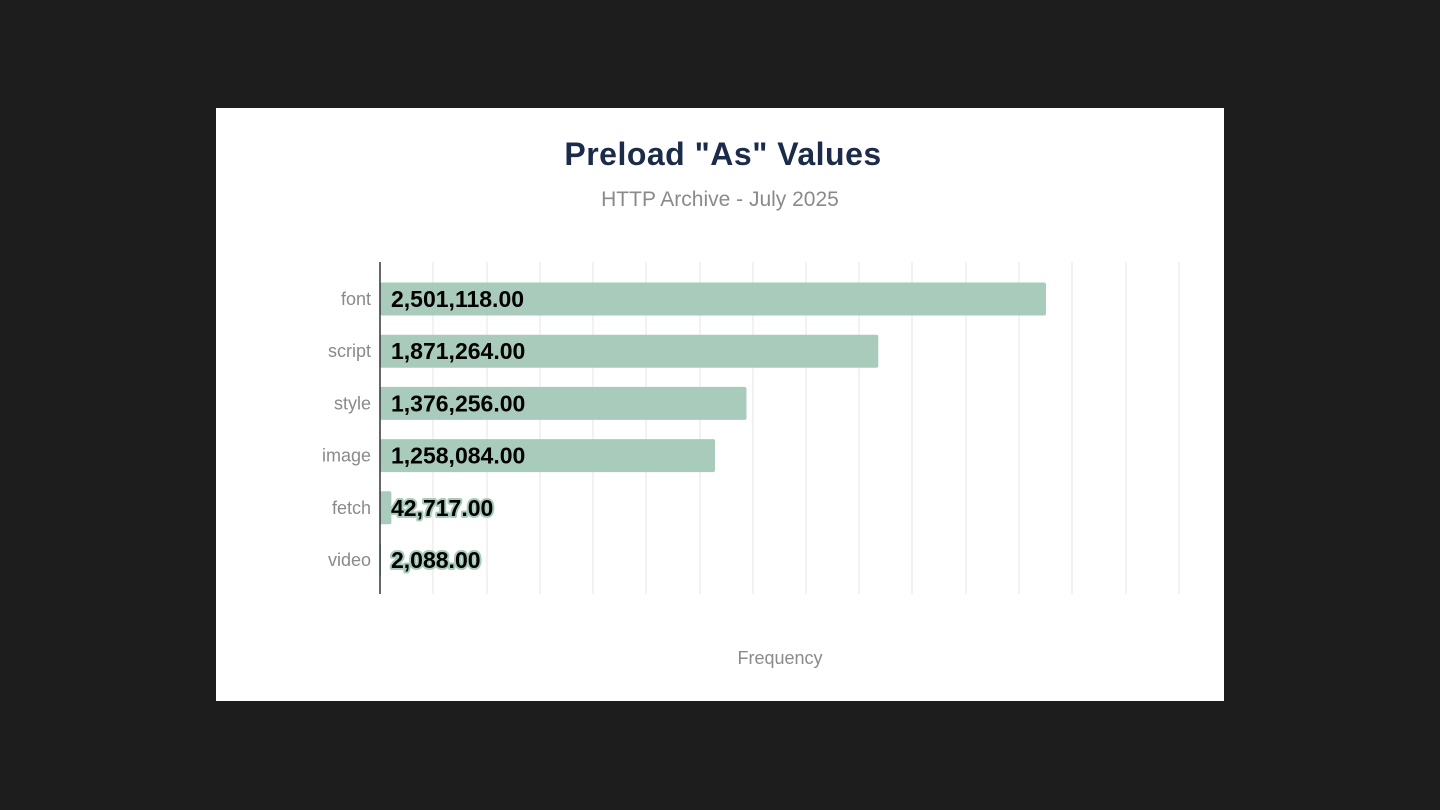 The width and height of the screenshot is (1440, 810). What do you see at coordinates (349, 351) in the screenshot?
I see `category-label: script` at bounding box center [349, 351].